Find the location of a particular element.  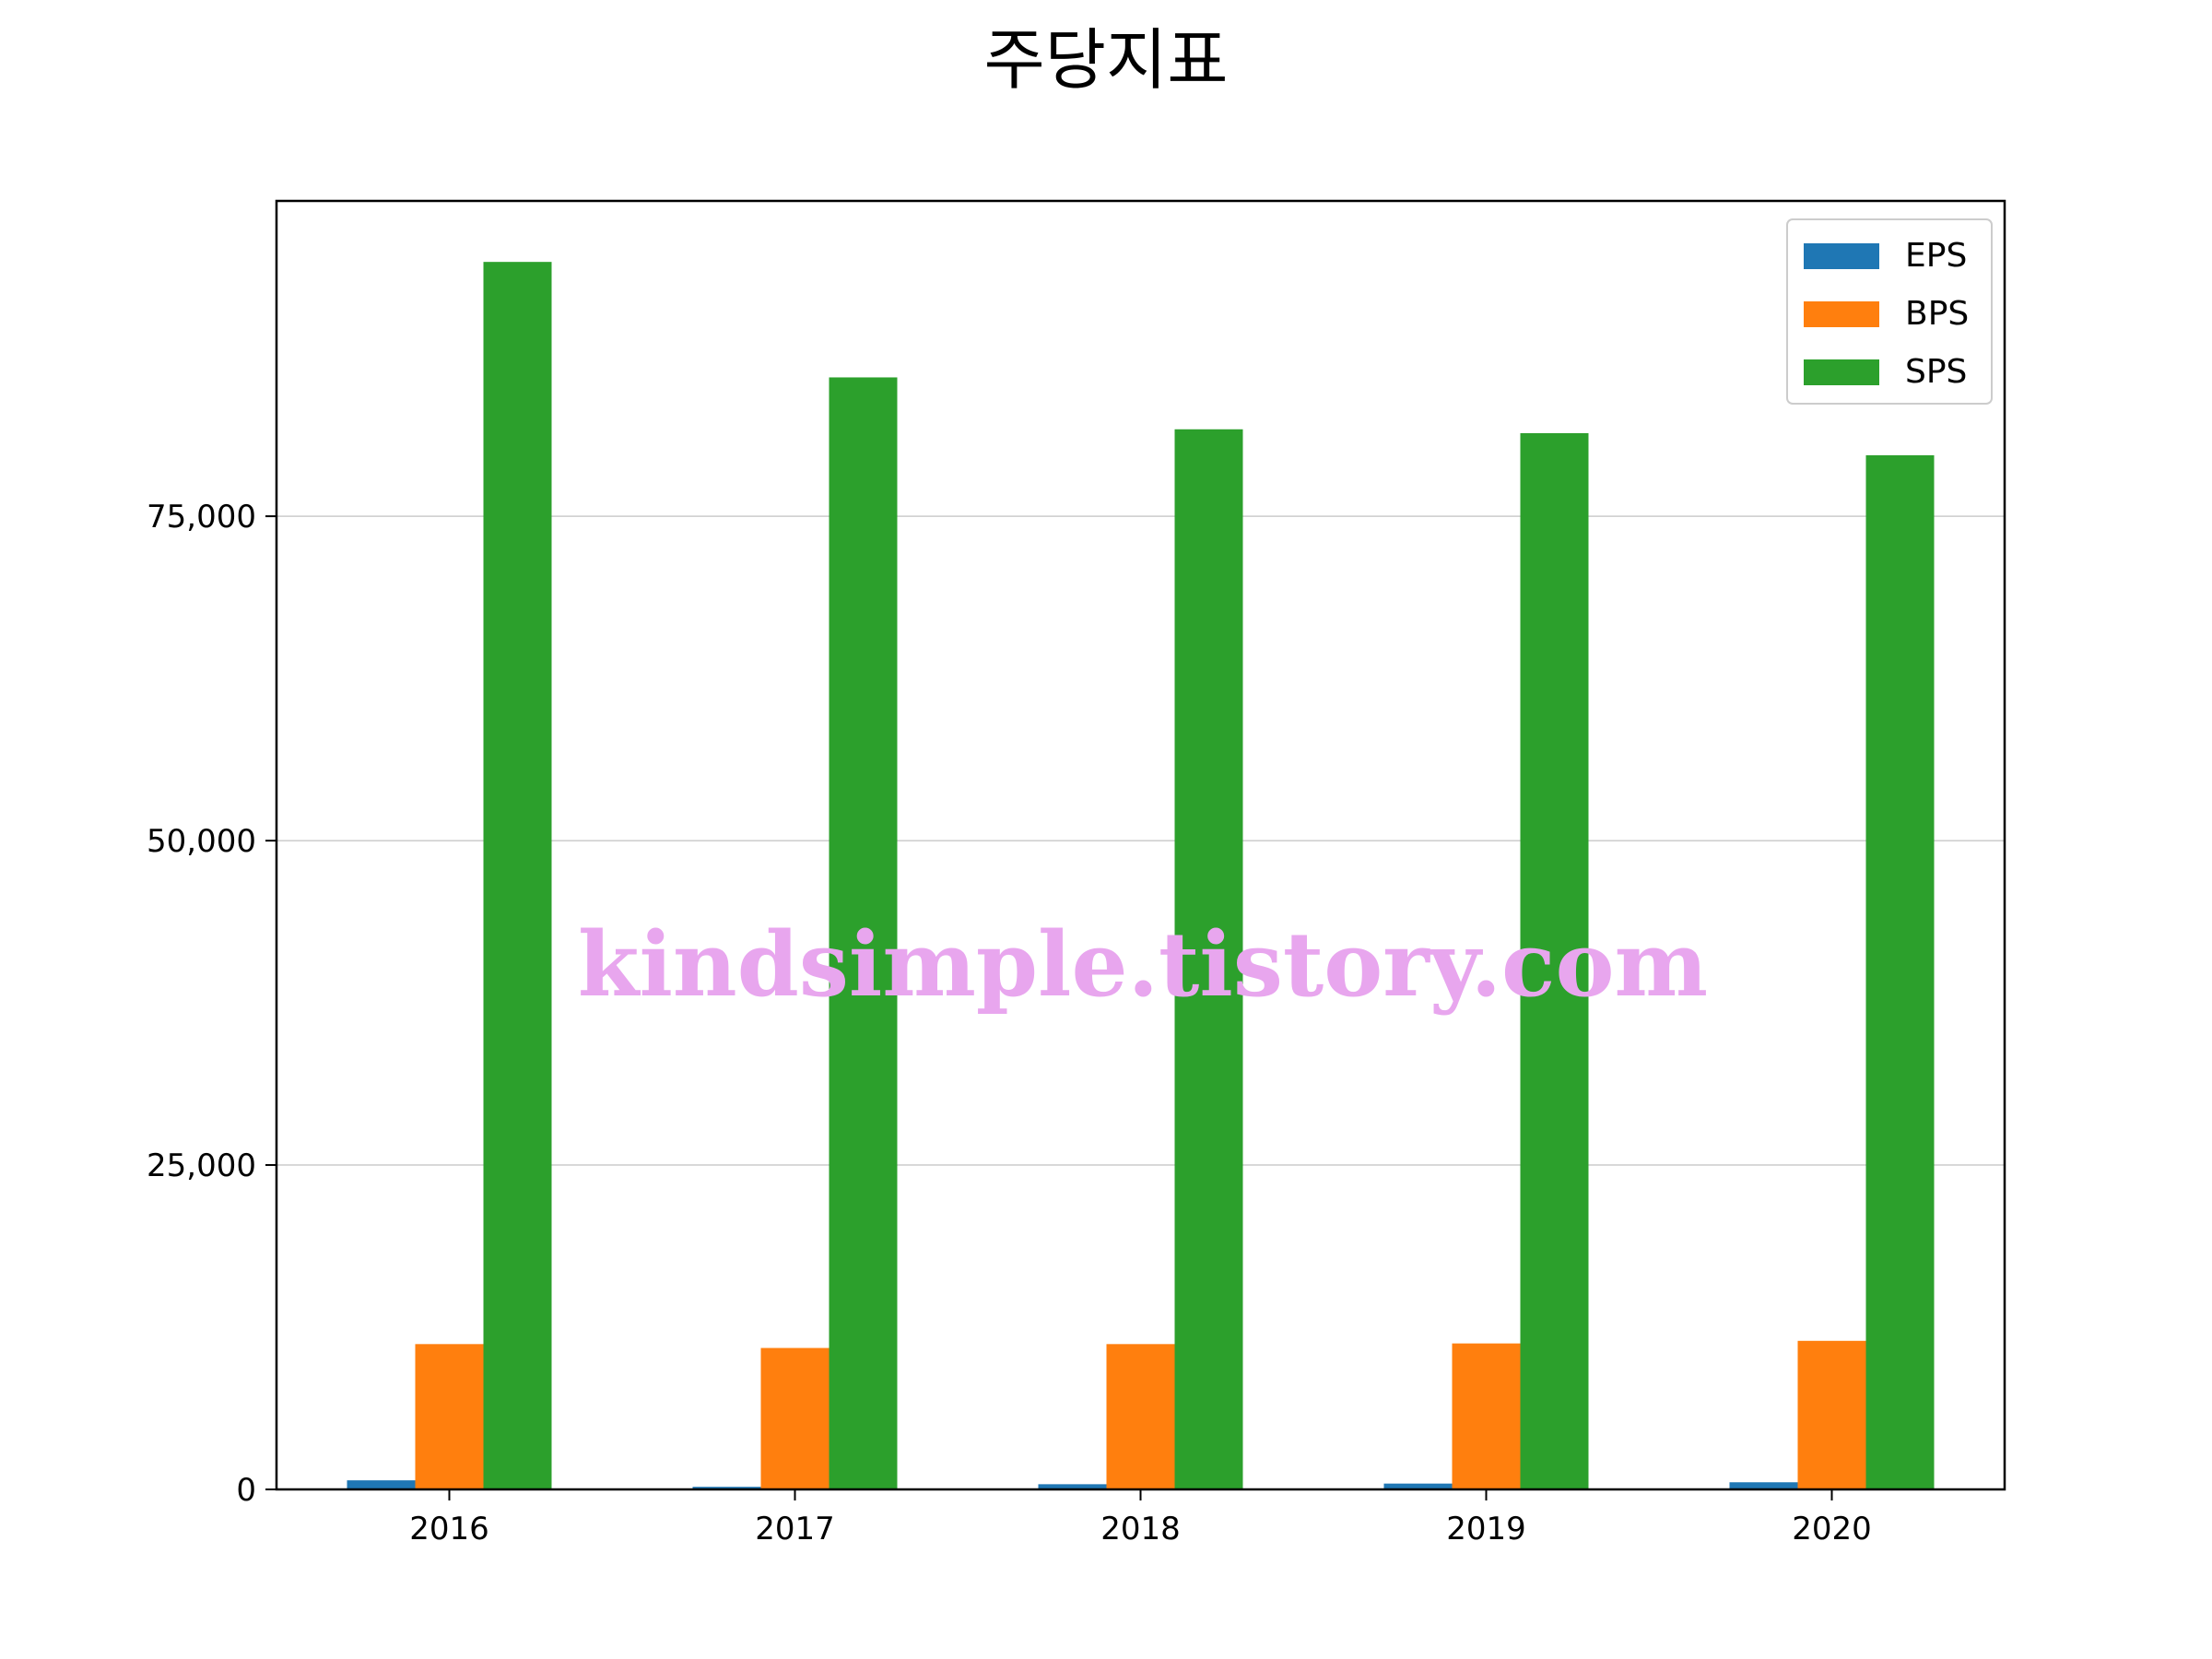

legend-swatch-eps is located at coordinates (1841, 256).